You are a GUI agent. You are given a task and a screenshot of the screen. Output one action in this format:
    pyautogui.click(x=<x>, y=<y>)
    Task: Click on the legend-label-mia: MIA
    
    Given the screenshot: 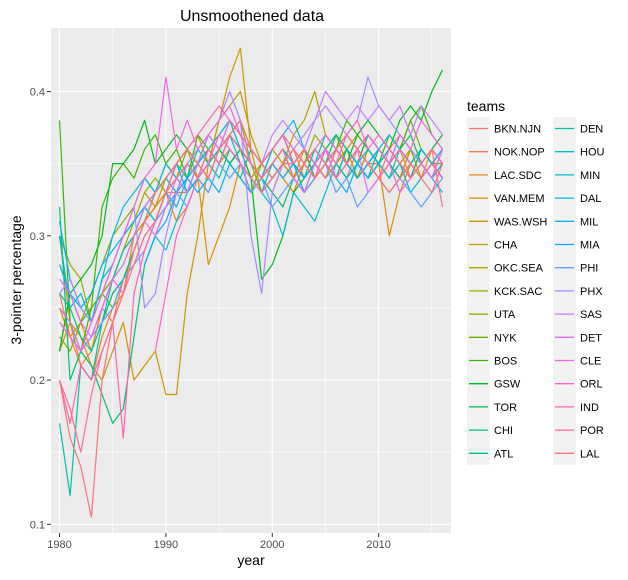 What is the action you would take?
    pyautogui.click(x=590, y=246)
    